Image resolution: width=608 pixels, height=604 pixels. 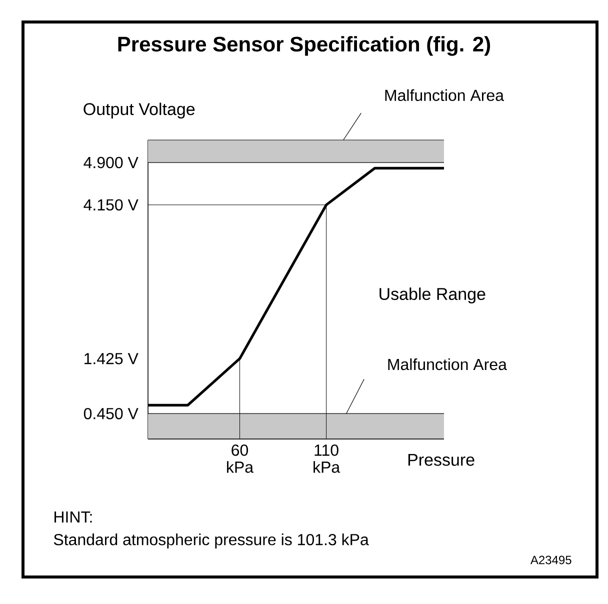 What do you see at coordinates (111, 205) in the screenshot?
I see `y-tick-label: 4.150 V` at bounding box center [111, 205].